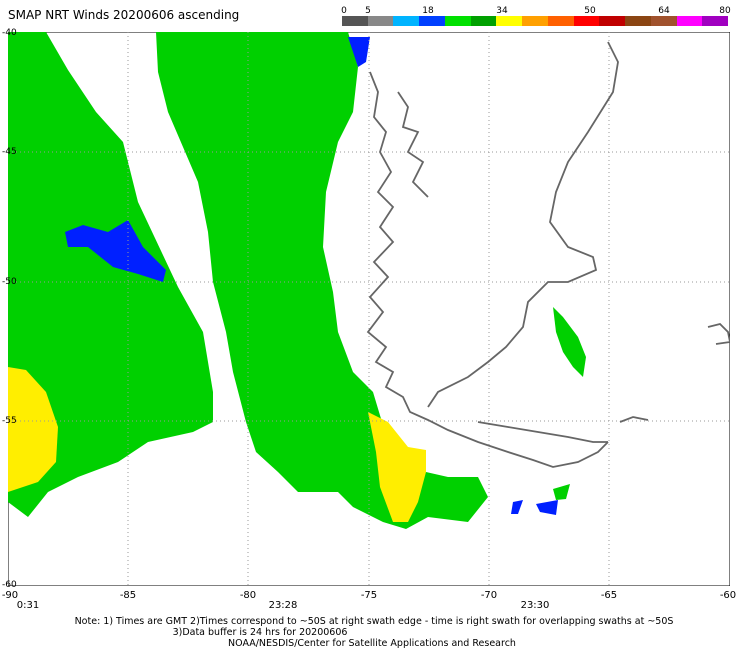 This screenshot has width=740, height=650. What do you see at coordinates (728, 595) in the screenshot?
I see `lon-tick: -60` at bounding box center [728, 595].